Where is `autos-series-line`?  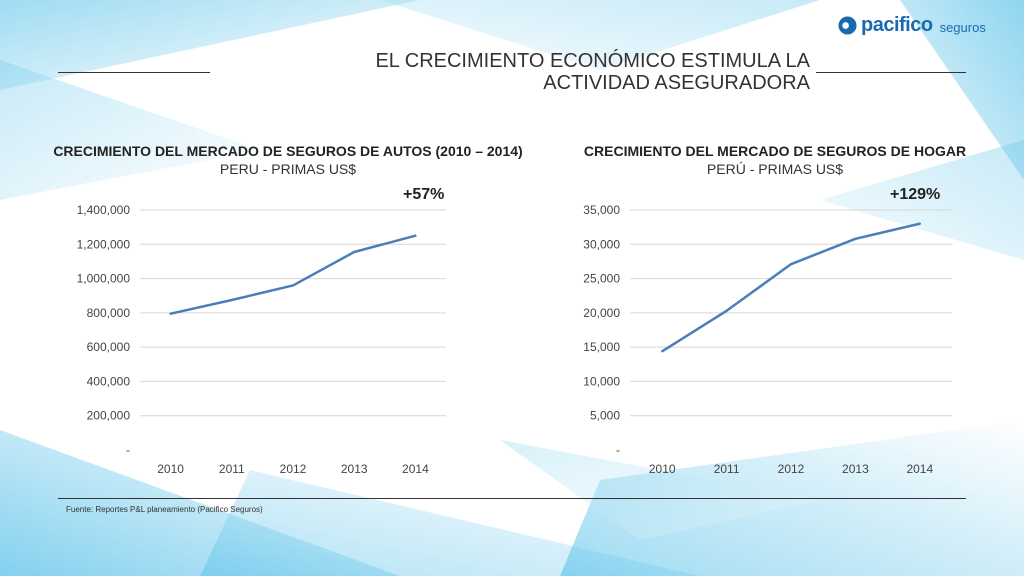
autos-series-line is located at coordinates (293, 274).